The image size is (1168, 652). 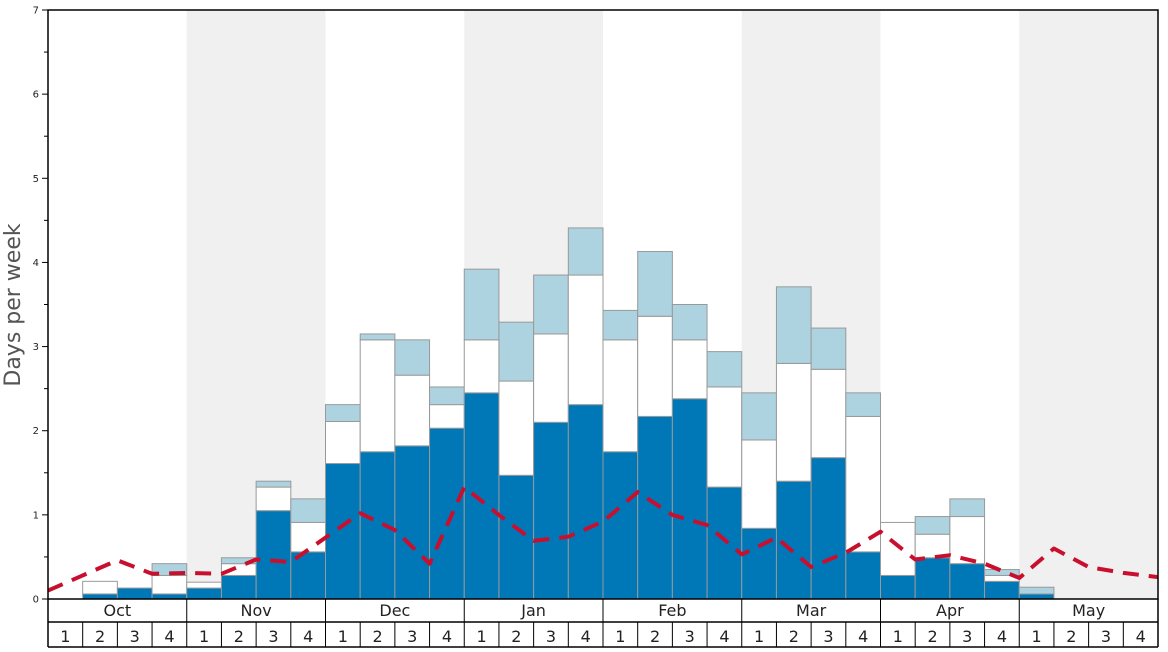 I want to click on month-label-oct: Oct, so click(x=118, y=610).